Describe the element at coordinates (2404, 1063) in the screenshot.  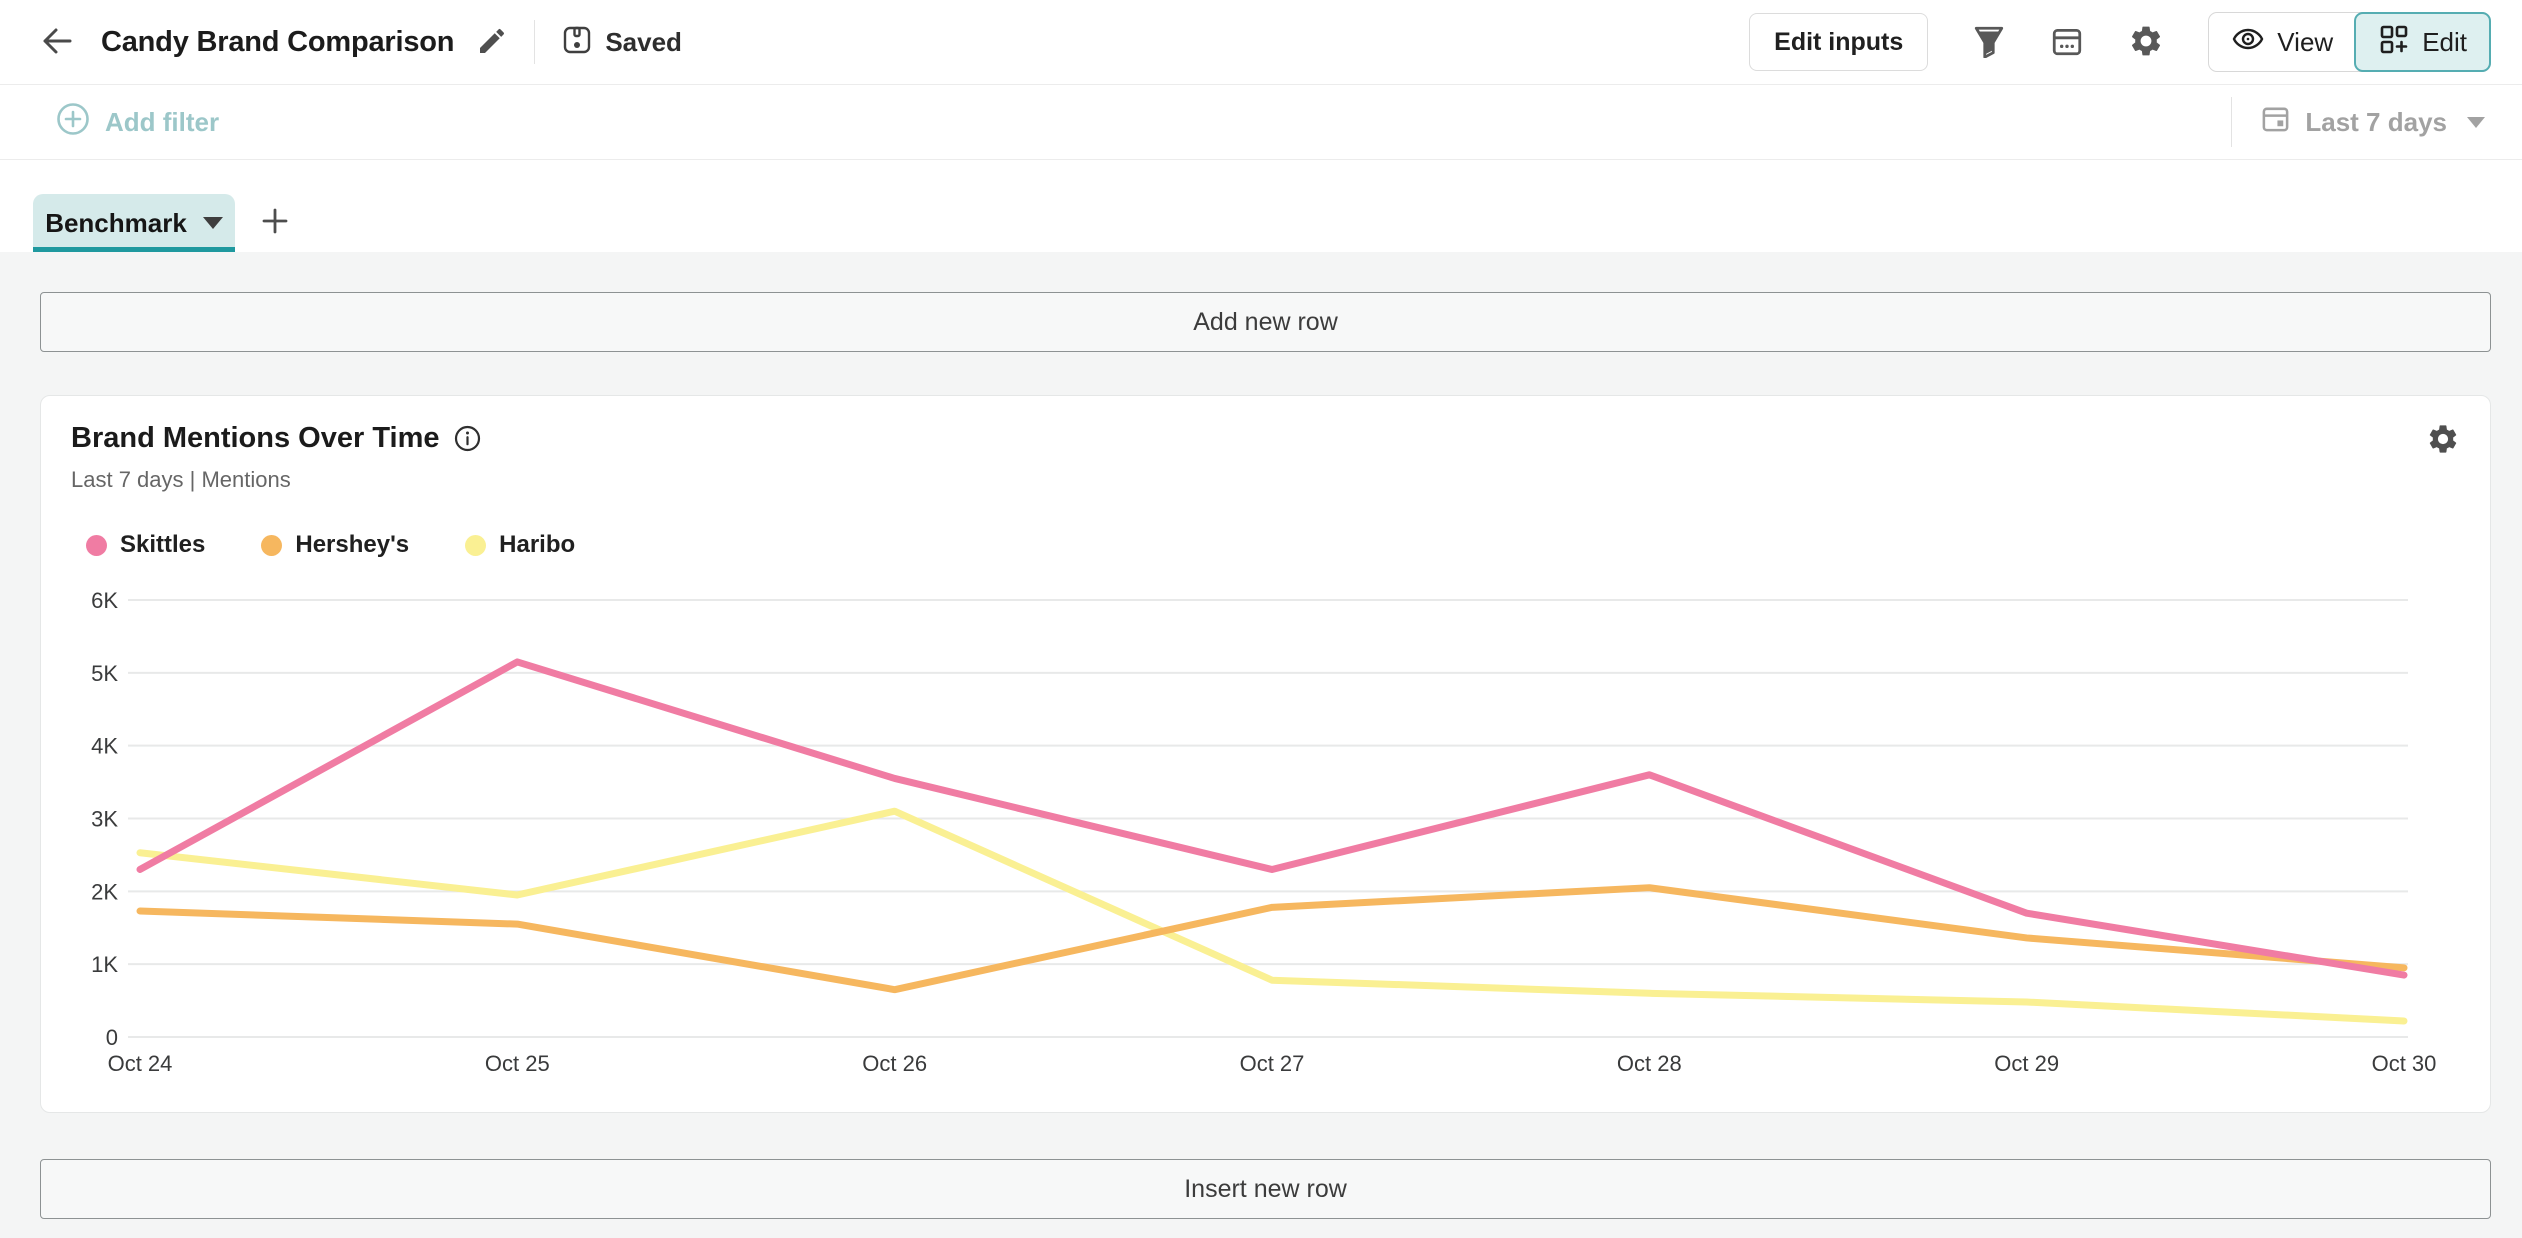
I see `x-axis-tick-label: Oct 30` at that location.